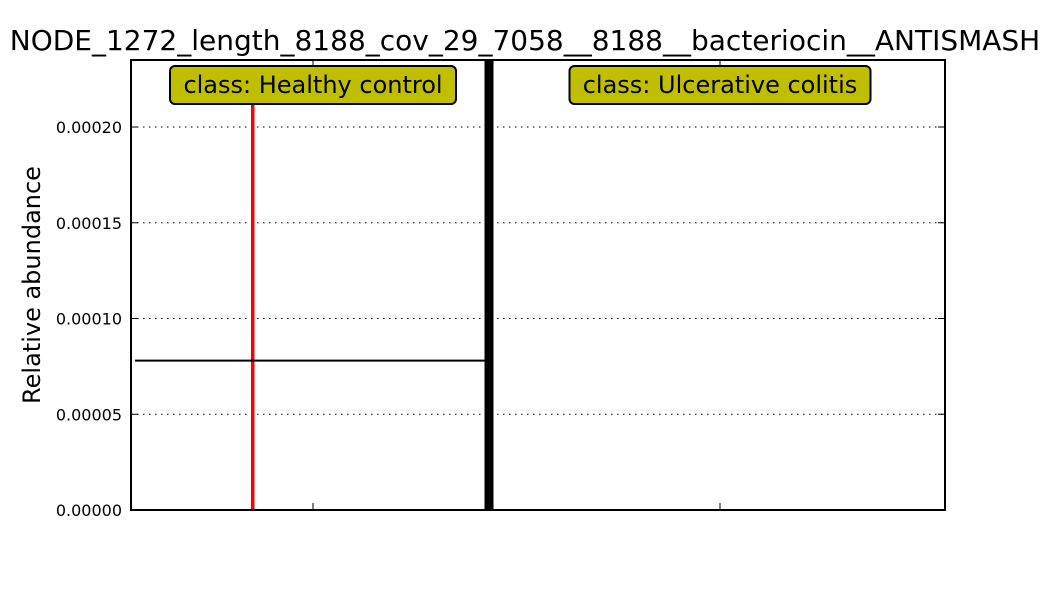  I want to click on y-tick-label: 0.00010, so click(89, 319).